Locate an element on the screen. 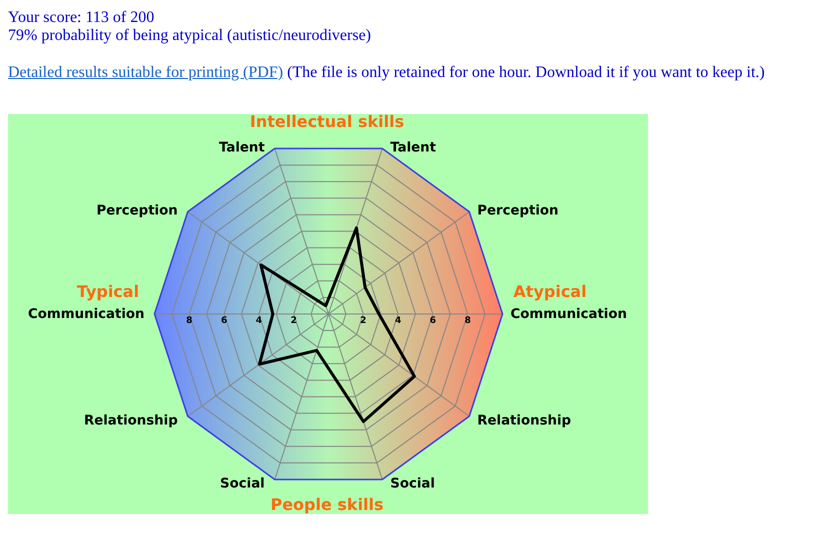 The width and height of the screenshot is (815, 549). chart-title: Your score: 113 of 200 is located at coordinates (81, 18).